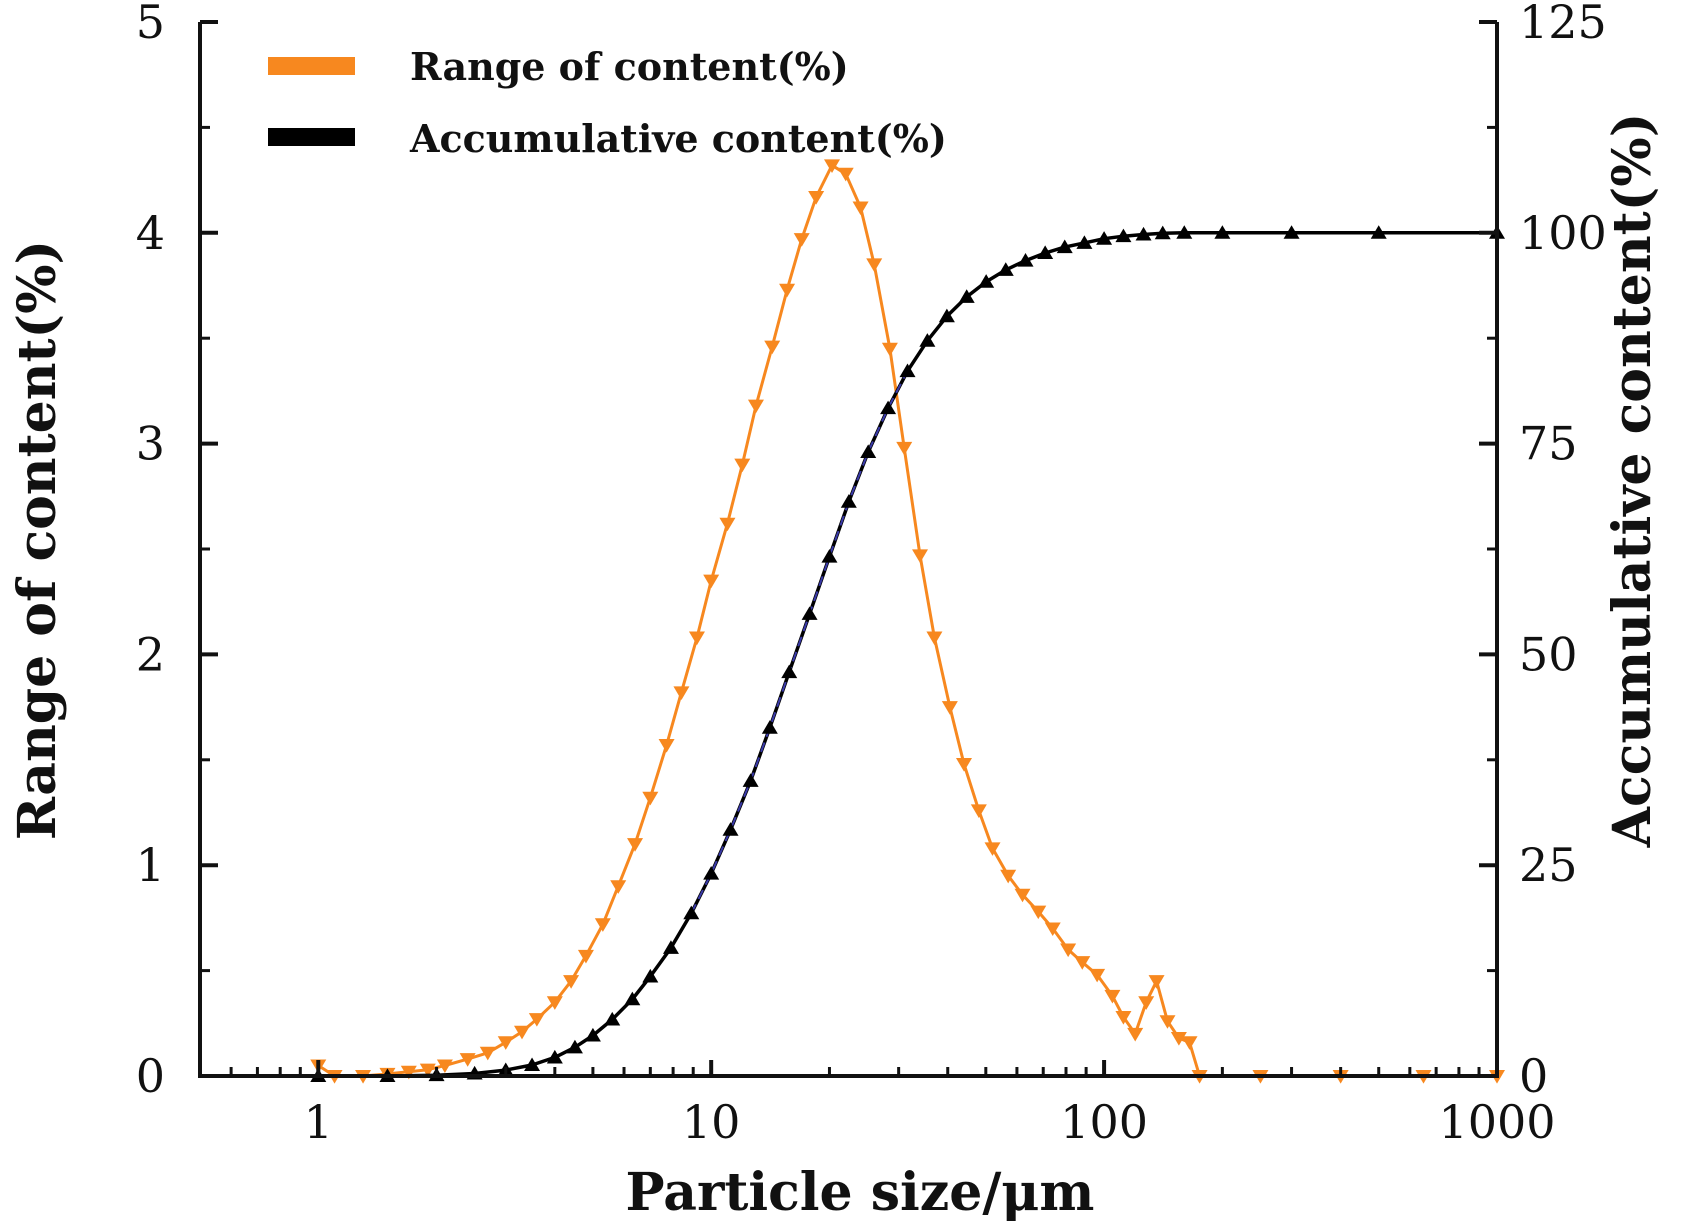 The image size is (1683, 1232). I want to click on x-tick-label: 10, so click(711, 1122).